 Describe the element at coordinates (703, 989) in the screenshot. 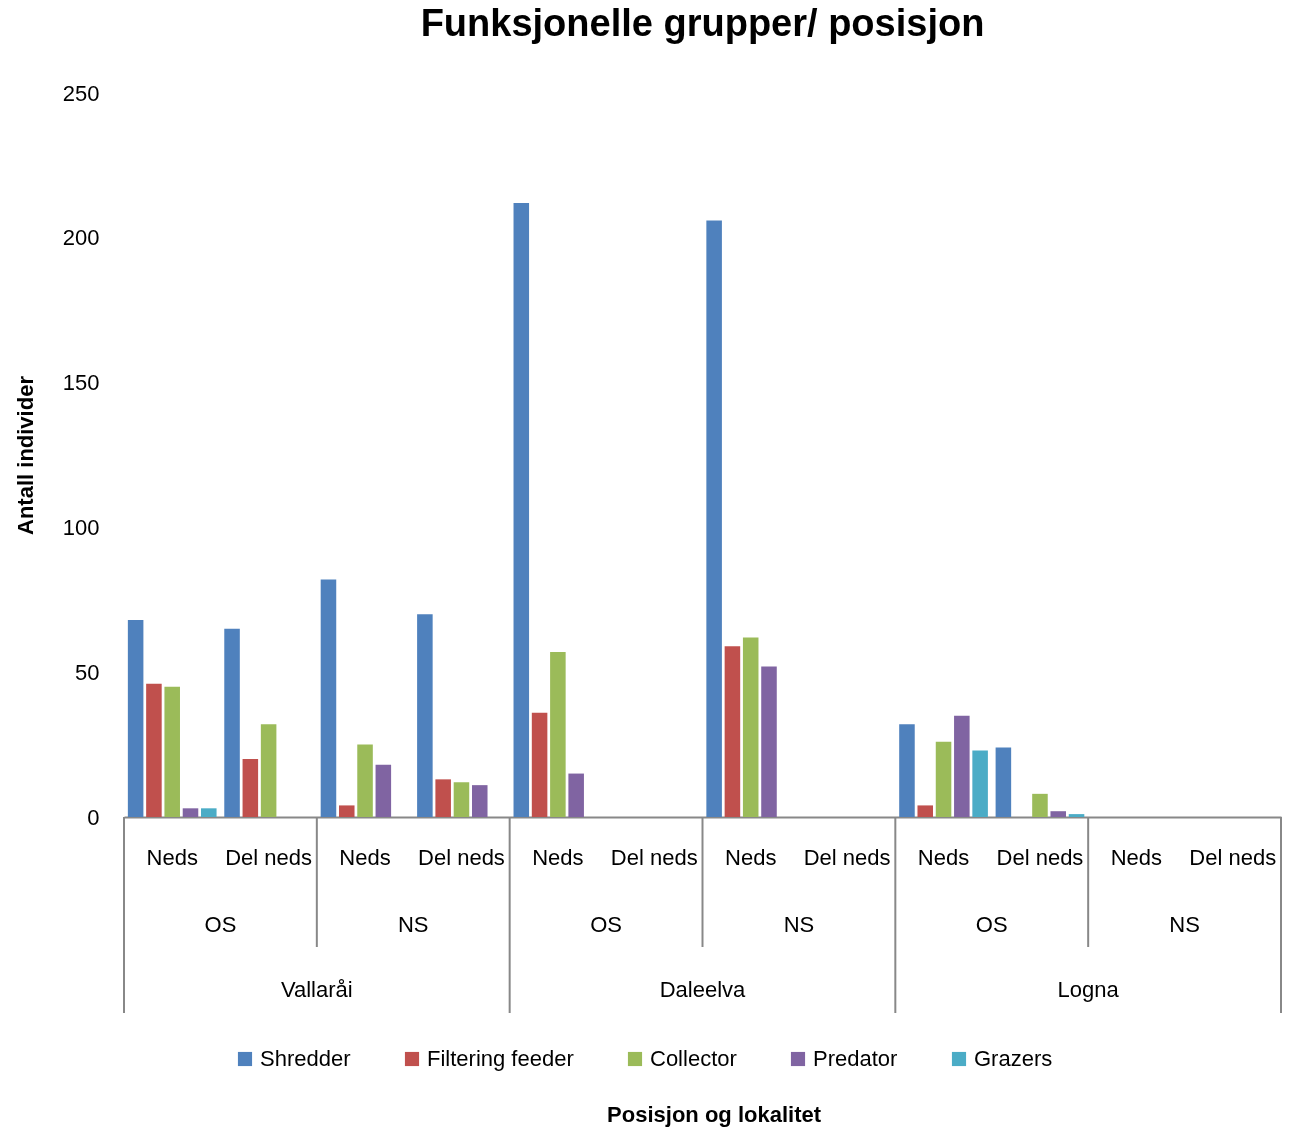

I see `text: Daleelva` at that location.